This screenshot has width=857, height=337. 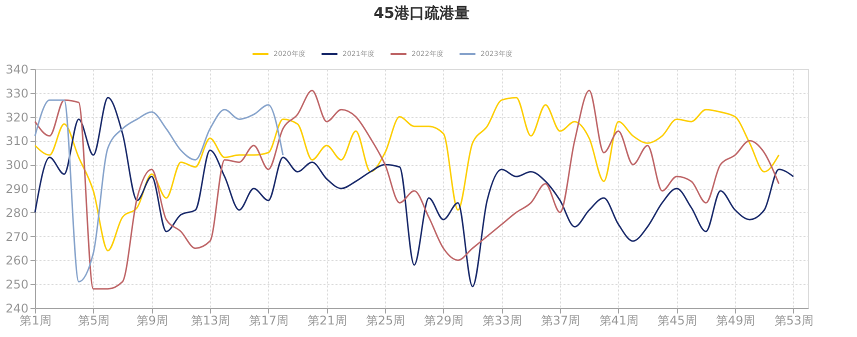 I want to click on chart-title: 45港口疏港量, so click(x=422, y=13).